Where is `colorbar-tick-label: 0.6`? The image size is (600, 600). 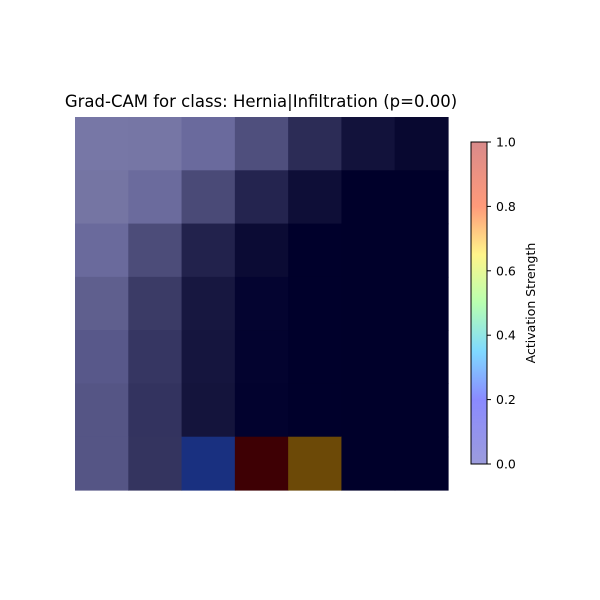 colorbar-tick-label: 0.6 is located at coordinates (506, 270).